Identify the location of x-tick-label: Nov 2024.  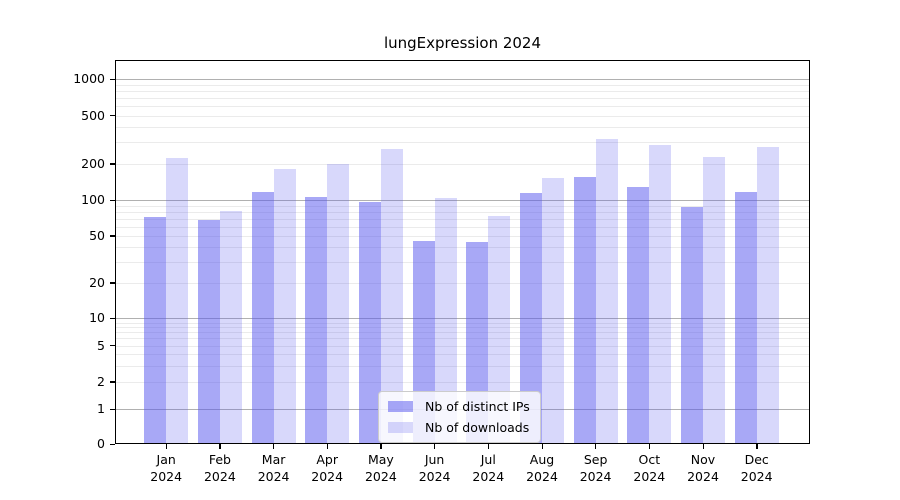
(703, 468).